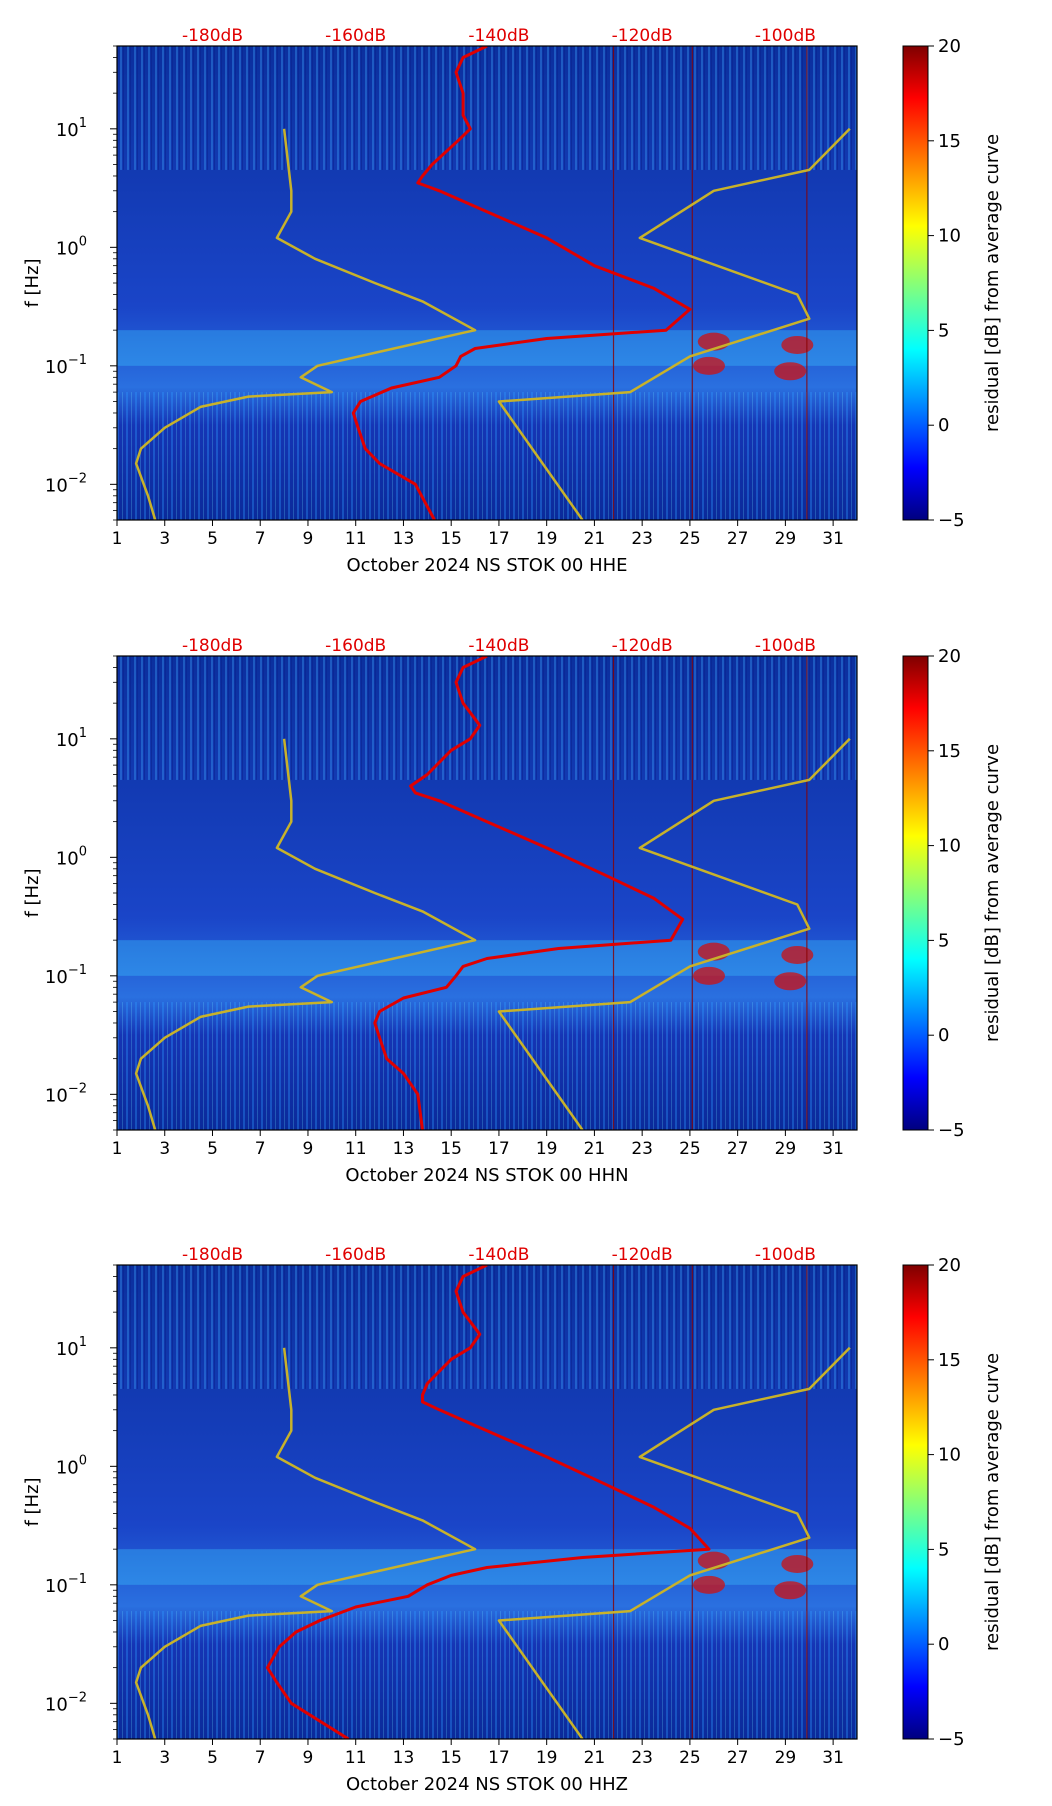  I want to click on top-db-label: -140dB, so click(498, 1255).